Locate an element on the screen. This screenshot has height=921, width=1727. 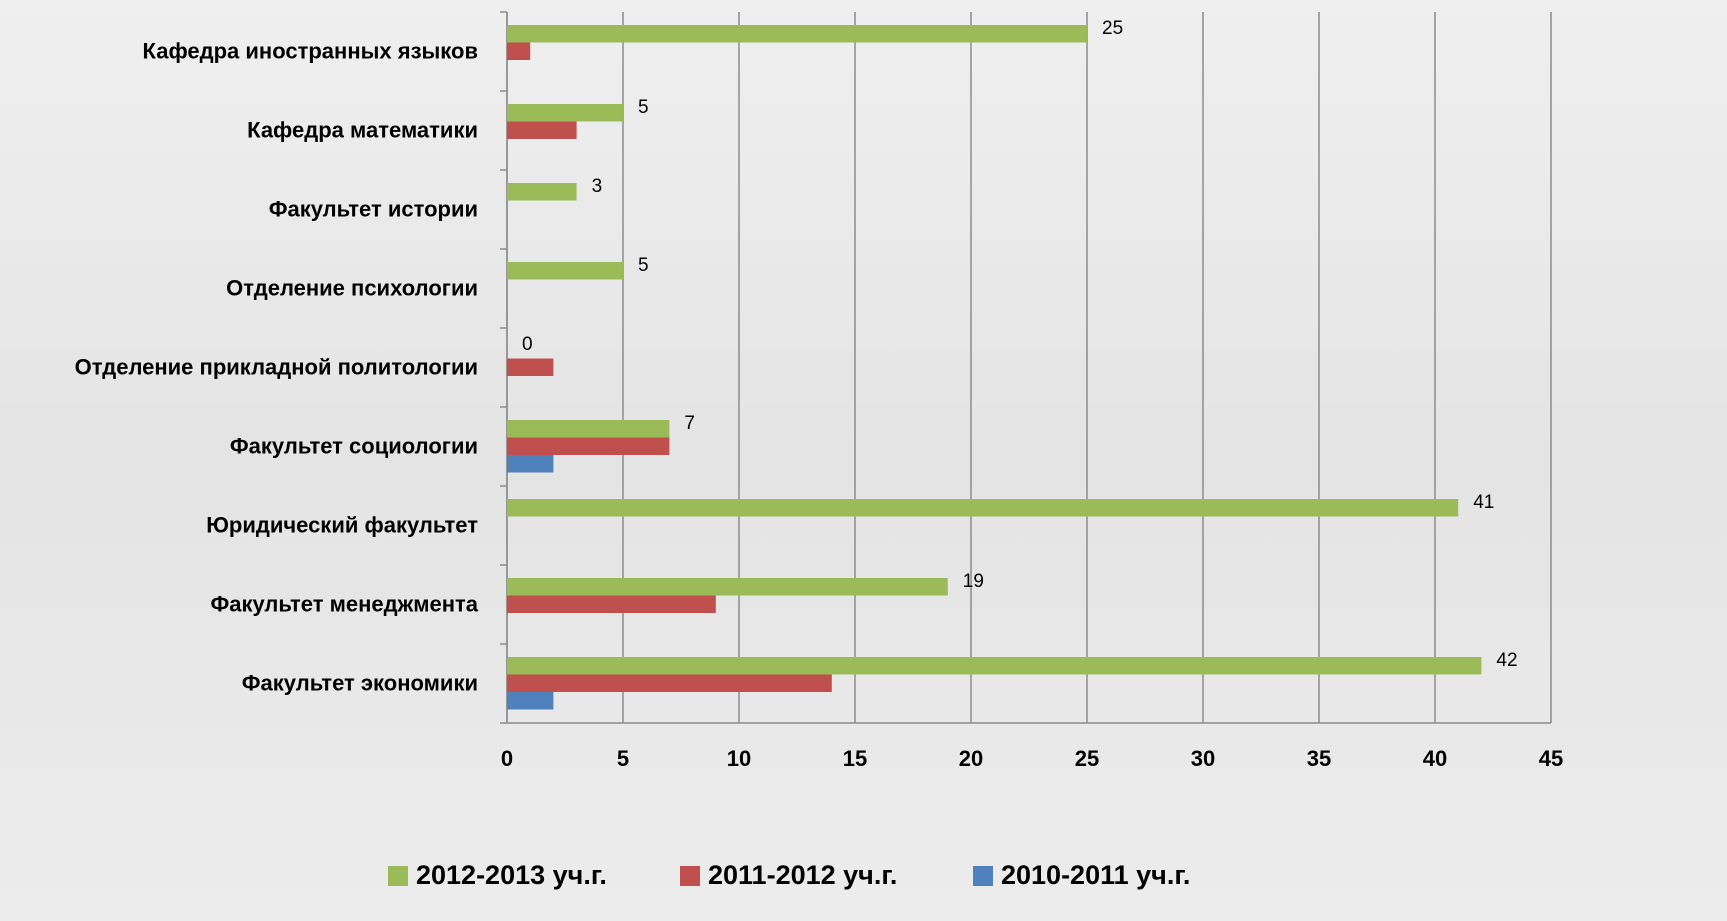
y-tick-label: Отделение психологии is located at coordinates (352, 287).